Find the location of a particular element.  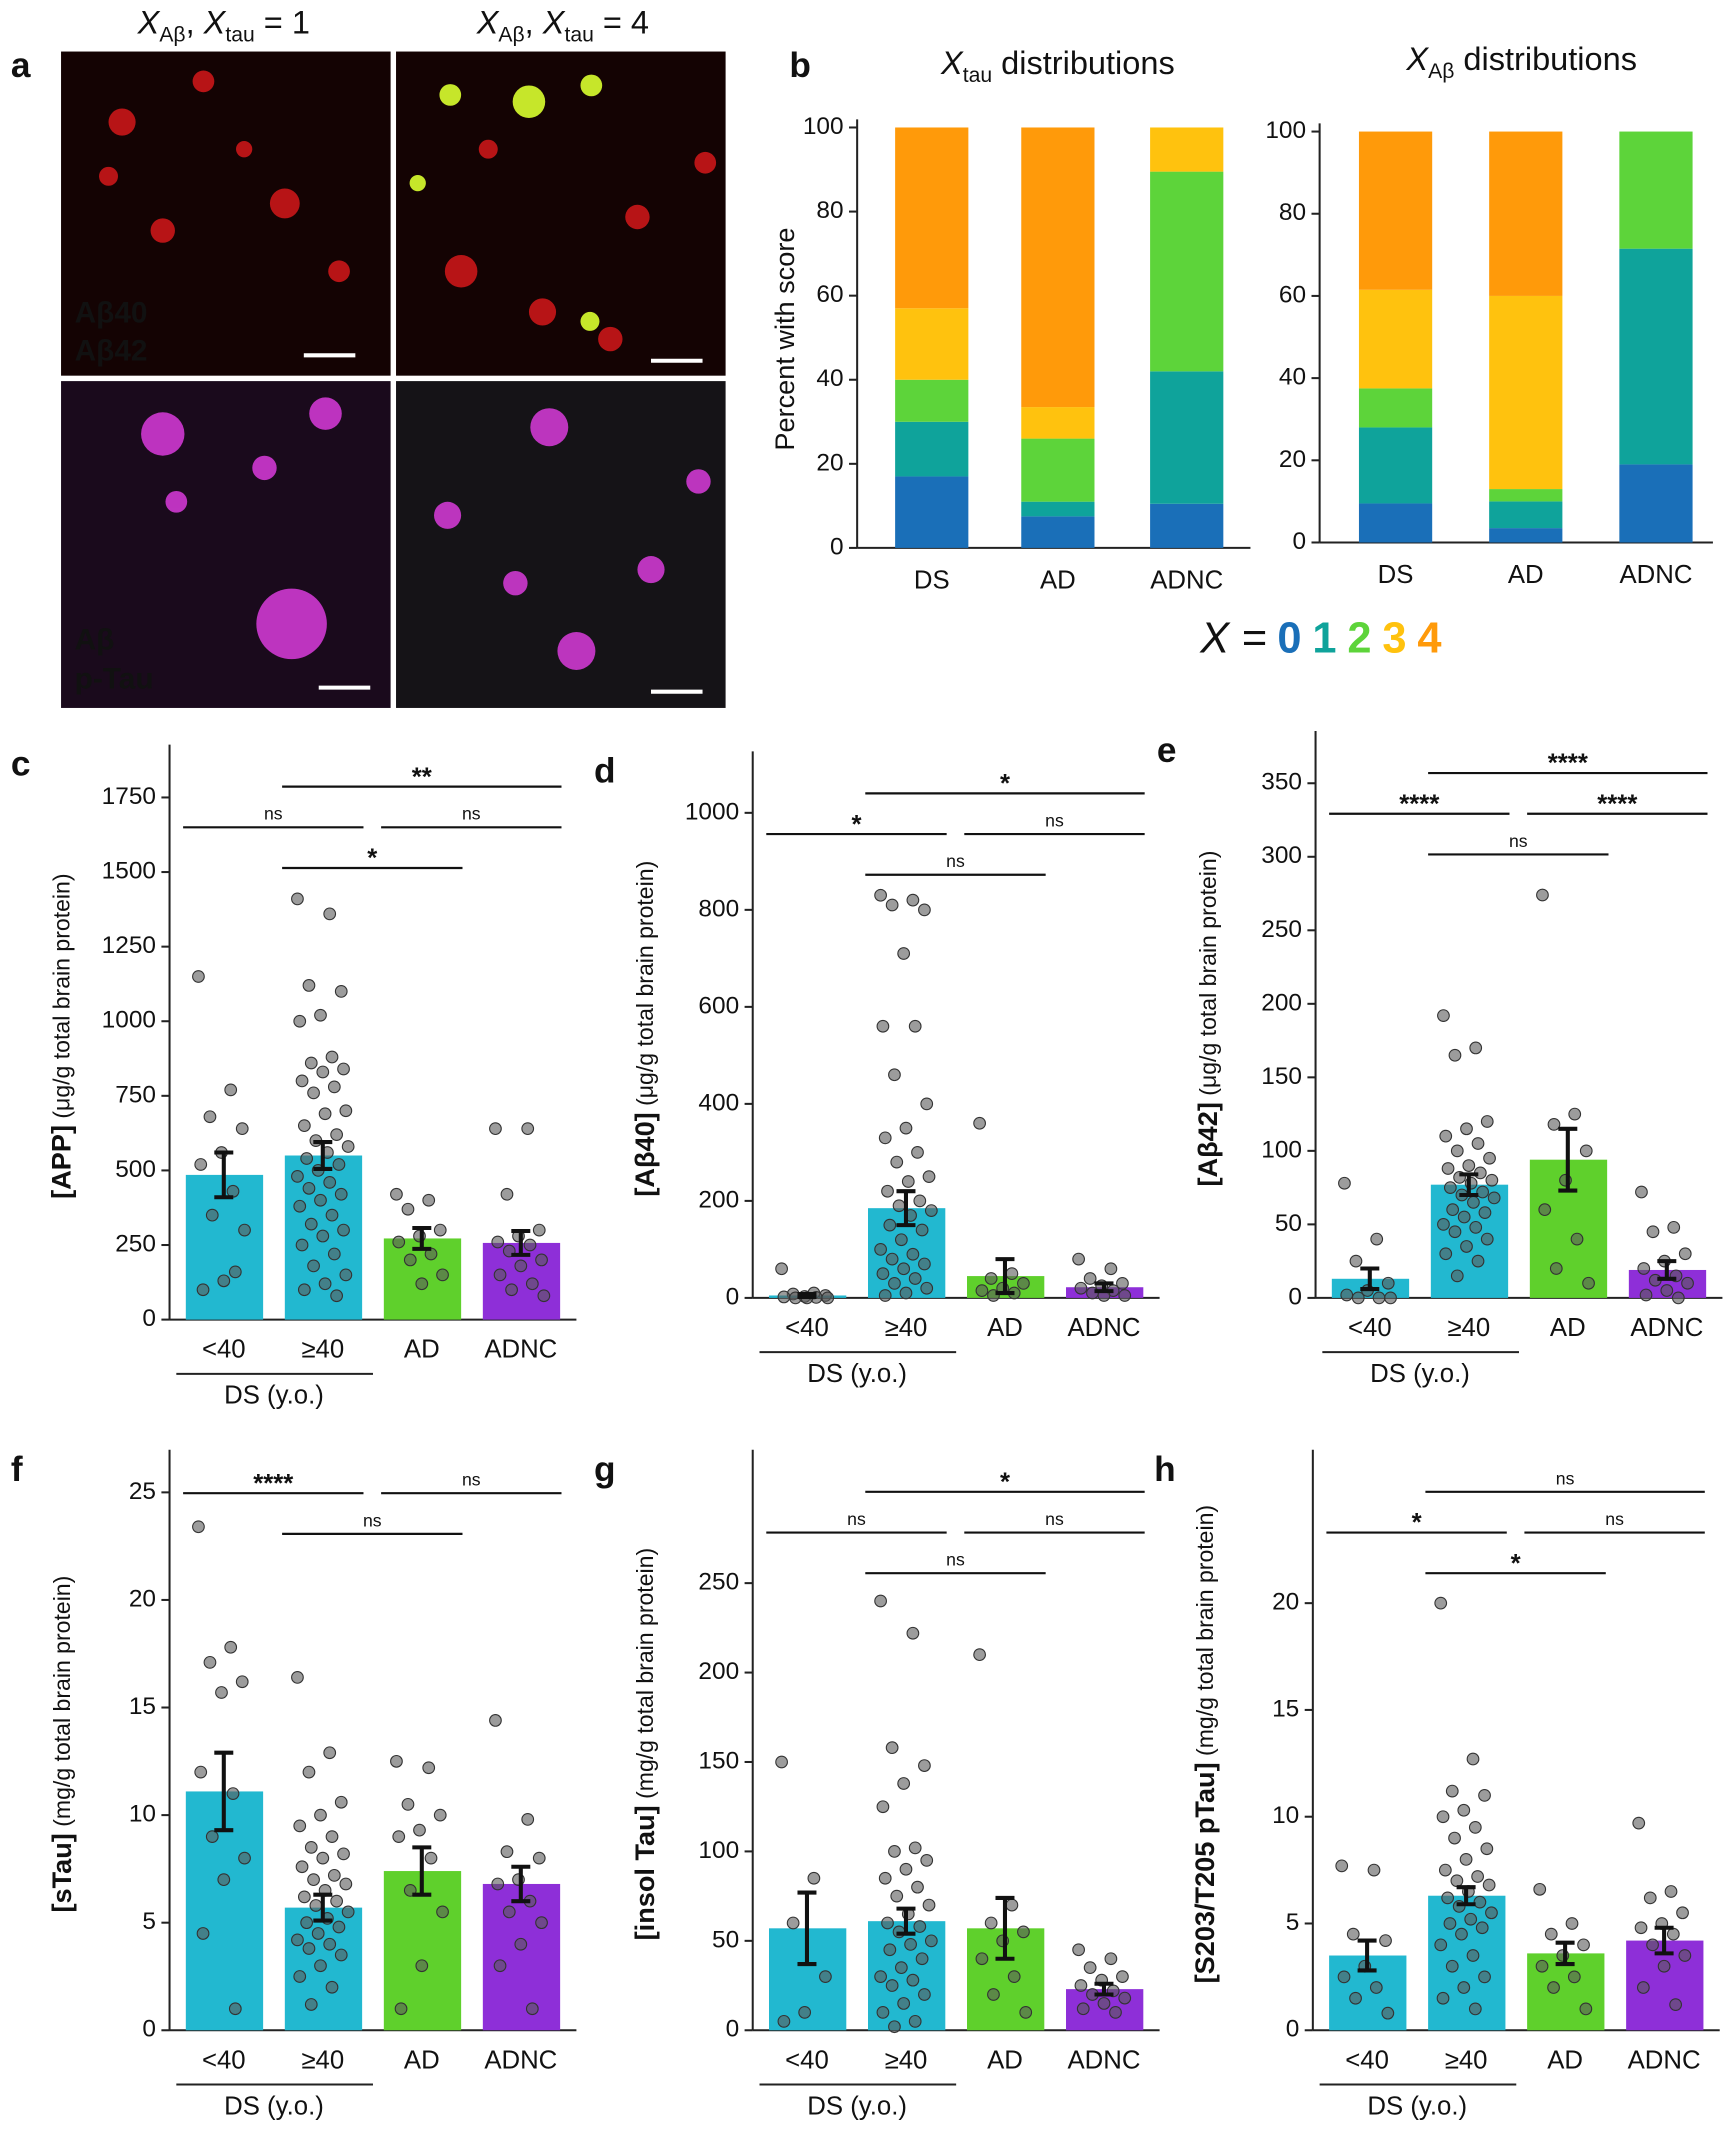

x-tick-label: AD is located at coordinates (422, 1350).